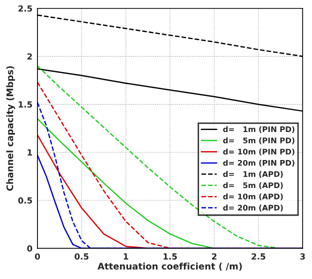 The height and width of the screenshot is (279, 312). Describe the element at coordinates (302, 256) in the screenshot. I see `x-tick-label: 3` at that location.